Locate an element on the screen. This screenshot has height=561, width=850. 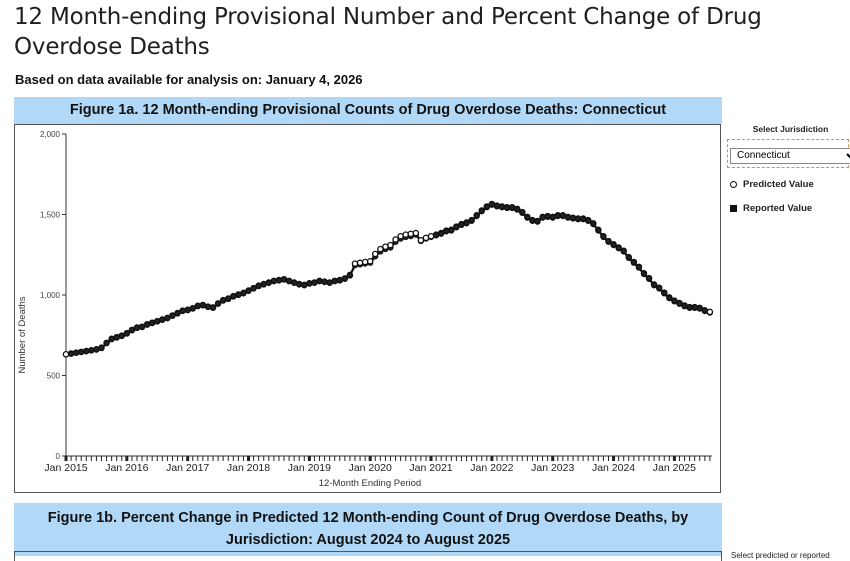
x-tick-label: Jan 2017 is located at coordinates (187, 468).